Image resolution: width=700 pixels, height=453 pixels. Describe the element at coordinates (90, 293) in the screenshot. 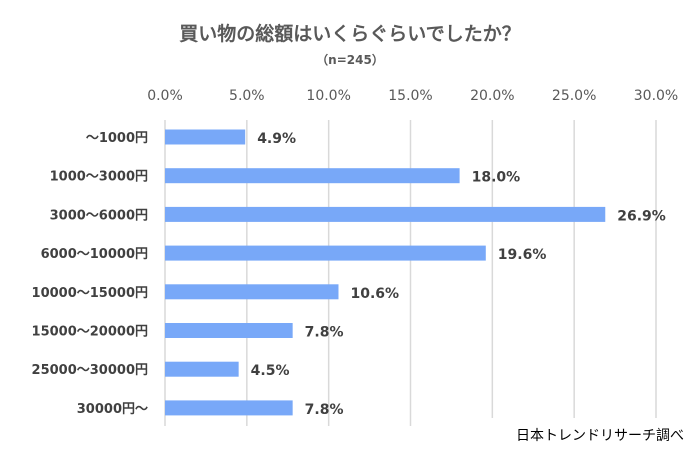

I see `category-label: 10000～15000円` at that location.